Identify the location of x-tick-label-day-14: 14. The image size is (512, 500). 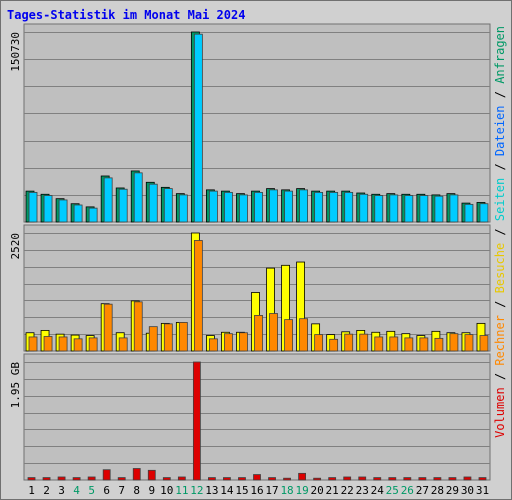
(227, 490).